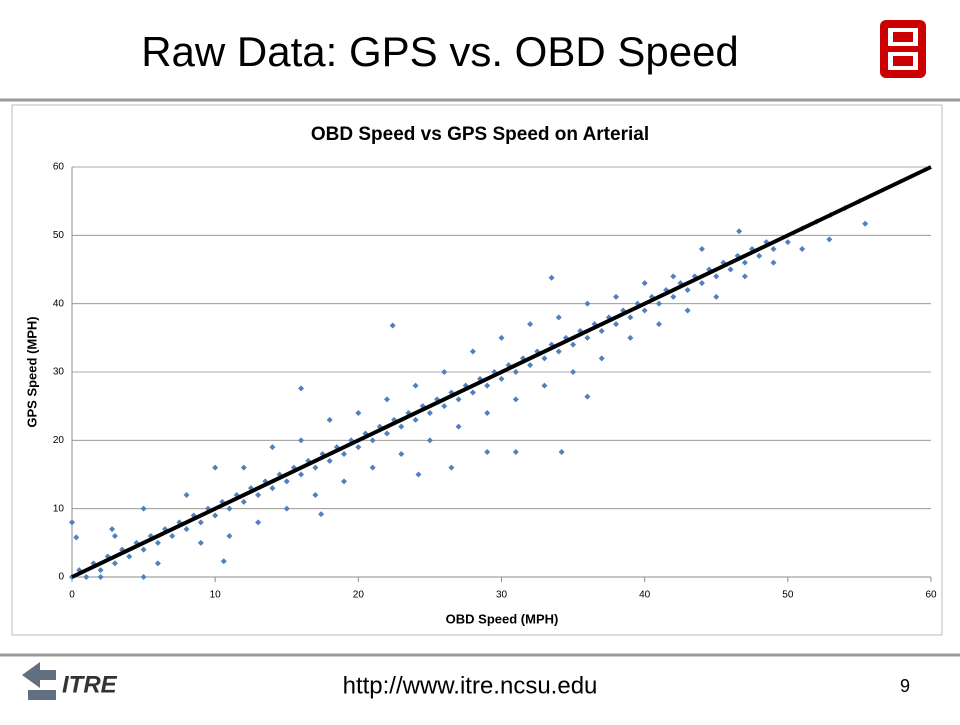 The height and width of the screenshot is (725, 960). I want to click on x-tick-label: 10, so click(216, 595).